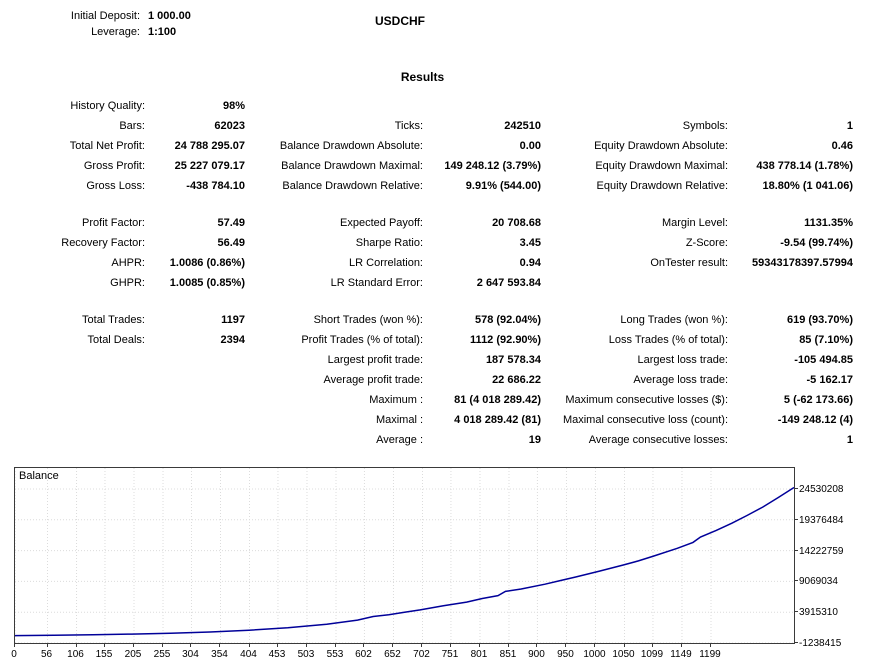 This screenshot has height=667, width=870. I want to click on results-section-title: Results, so click(422, 77).